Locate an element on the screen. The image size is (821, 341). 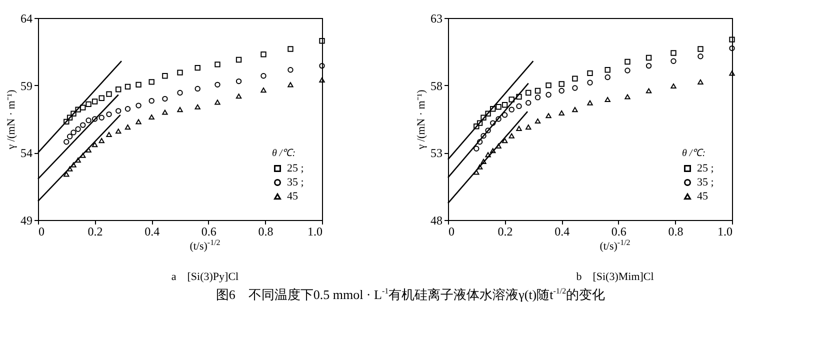
y-tick-label: 54 is located at coordinates (26, 153).